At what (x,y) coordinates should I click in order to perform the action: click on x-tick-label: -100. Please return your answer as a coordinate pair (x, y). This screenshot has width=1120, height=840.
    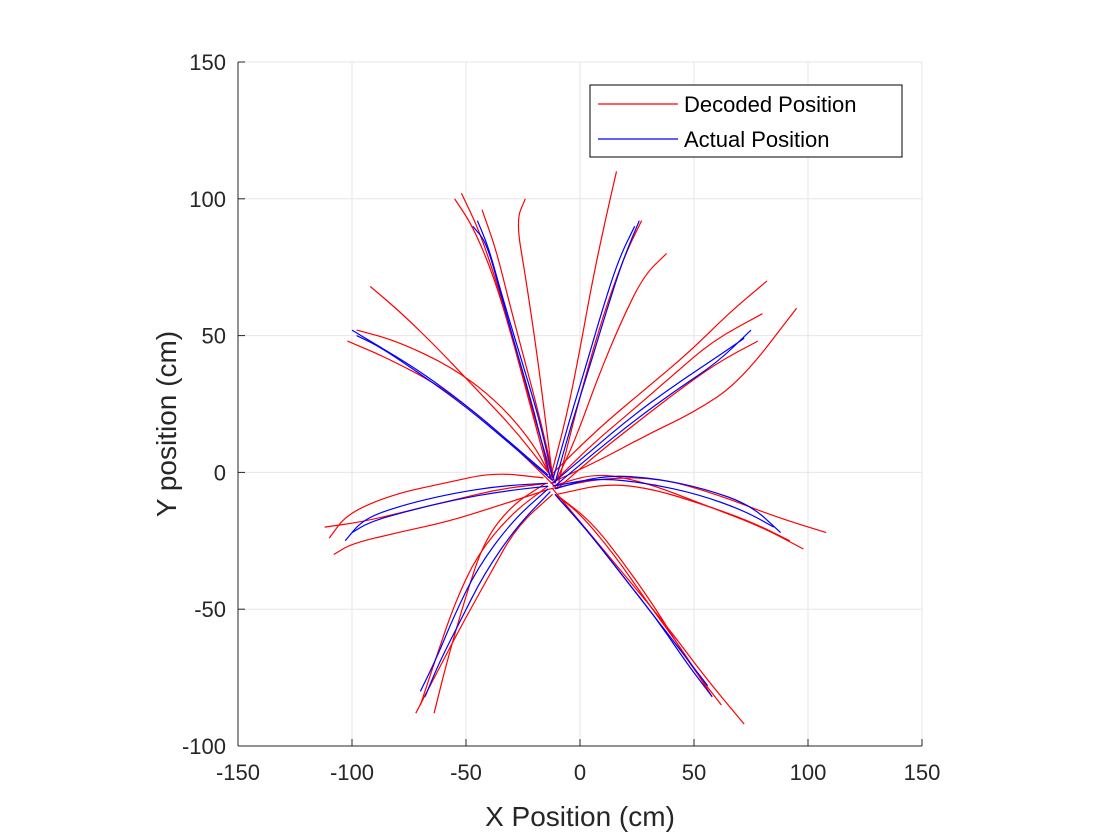
    Looking at the image, I should click on (352, 772).